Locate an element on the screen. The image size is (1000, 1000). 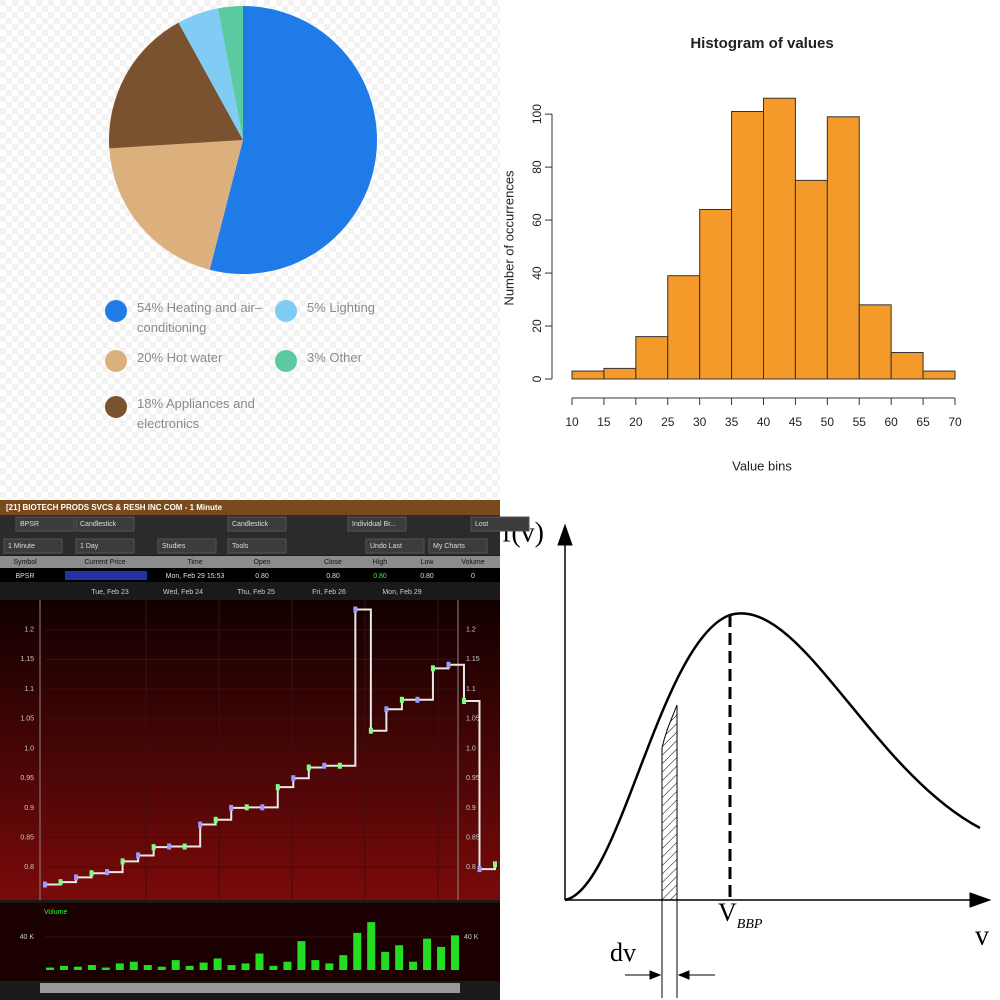
legend-label: Other is located at coordinates (345, 357).